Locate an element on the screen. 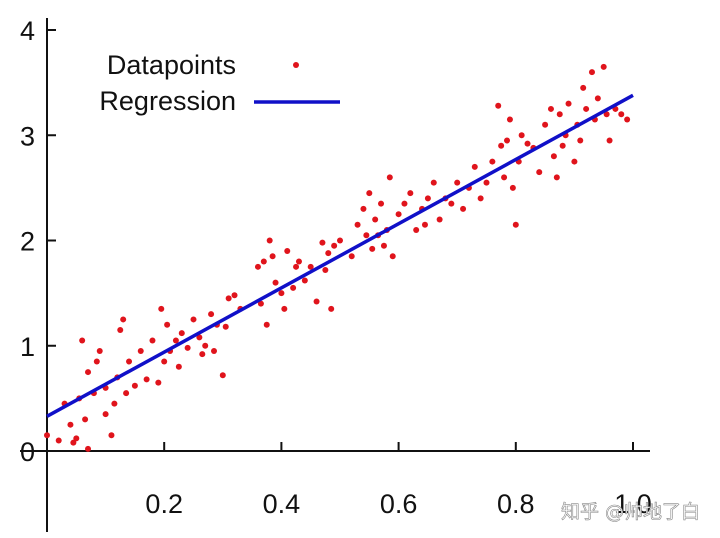 The width and height of the screenshot is (720, 538). y-tick-label: 3 is located at coordinates (27, 136).